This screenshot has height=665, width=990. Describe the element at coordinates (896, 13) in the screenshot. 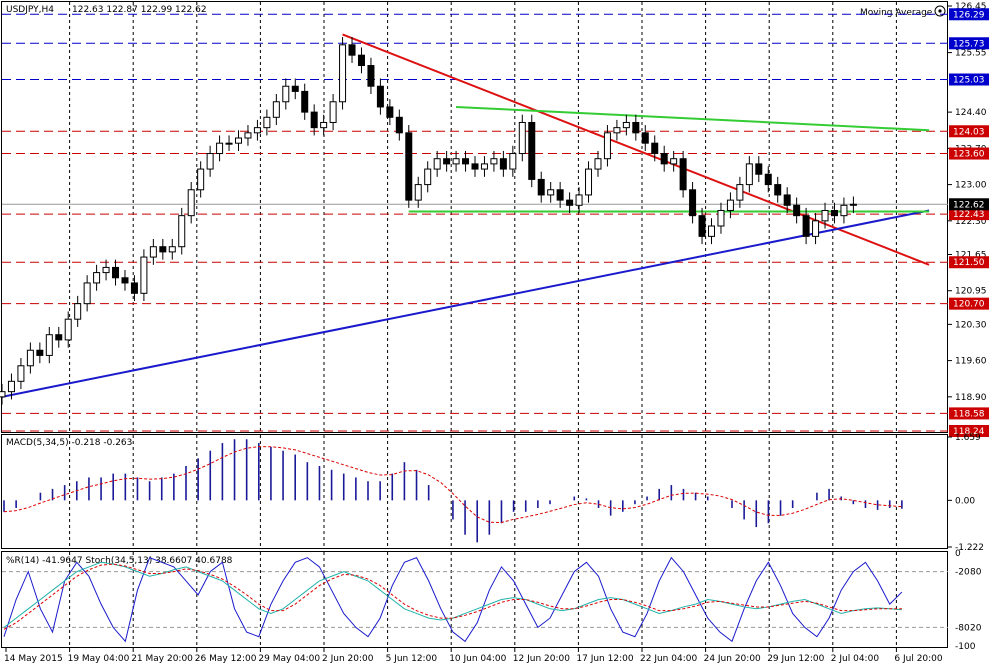

I see `indicator-label: Moving Average` at that location.